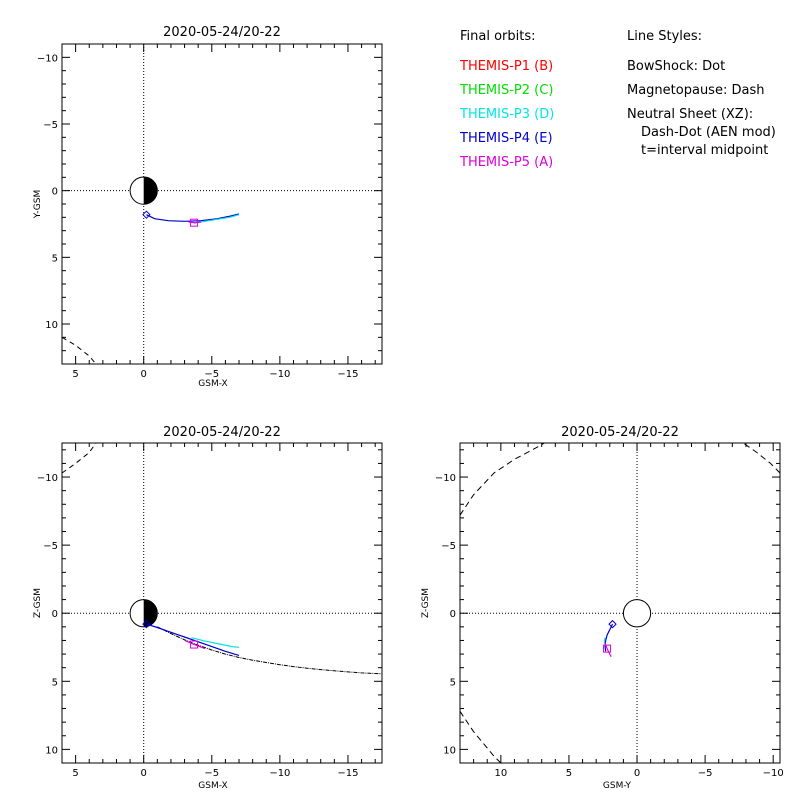  I want to click on yz-midpoint-marker, so click(607, 648).